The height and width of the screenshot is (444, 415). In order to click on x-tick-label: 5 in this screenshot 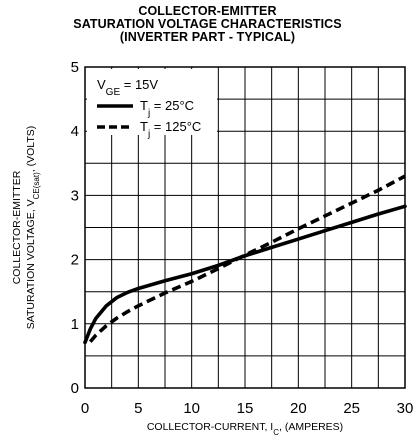, I will do `click(138, 408)`.